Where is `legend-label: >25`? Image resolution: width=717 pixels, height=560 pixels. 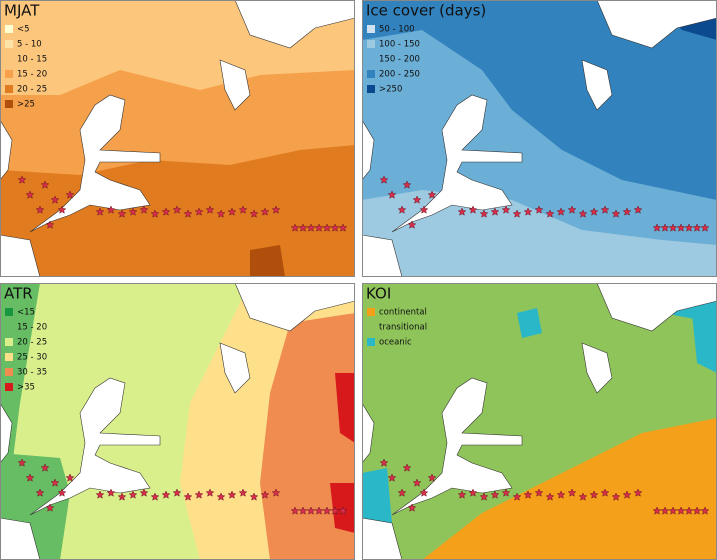 legend-label: >25 is located at coordinates (26, 105).